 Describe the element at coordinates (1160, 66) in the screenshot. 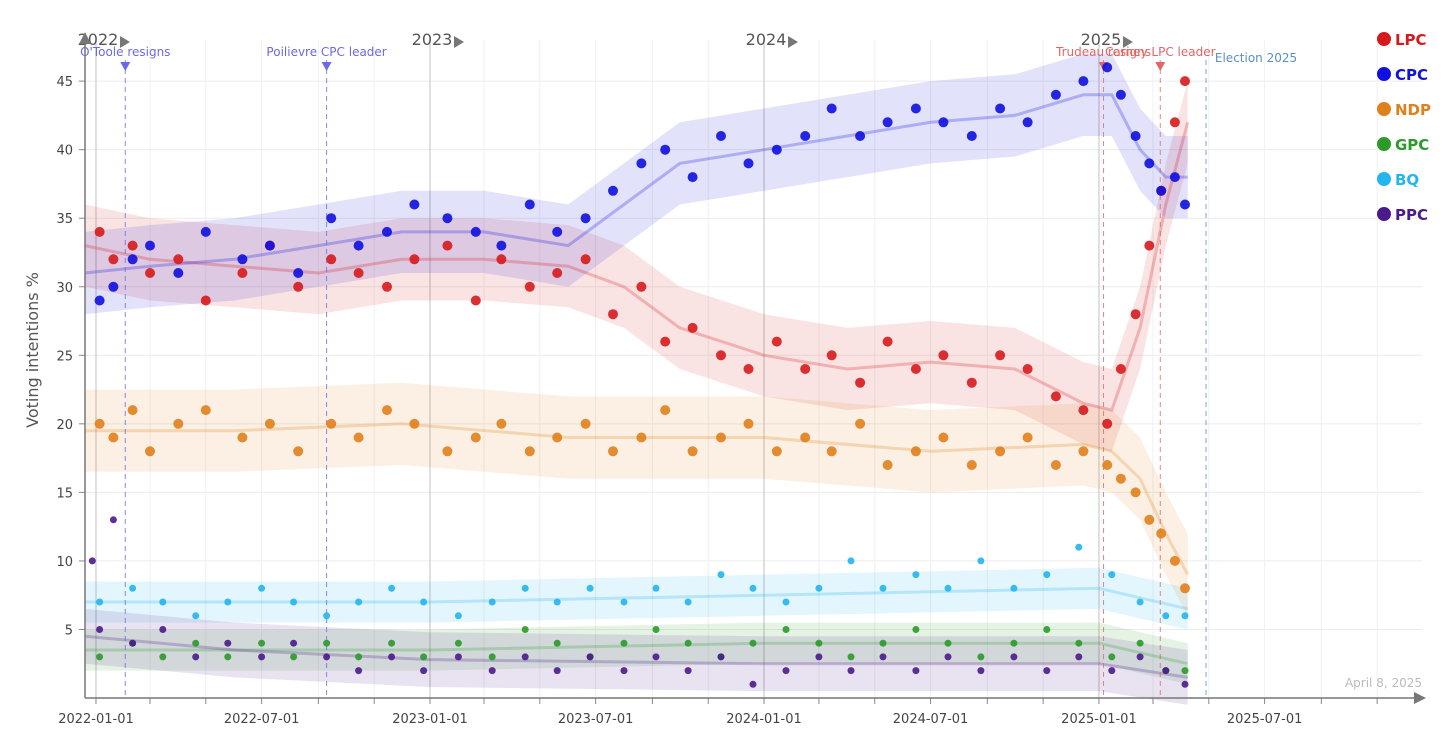

I see `event-marker-icon` at that location.